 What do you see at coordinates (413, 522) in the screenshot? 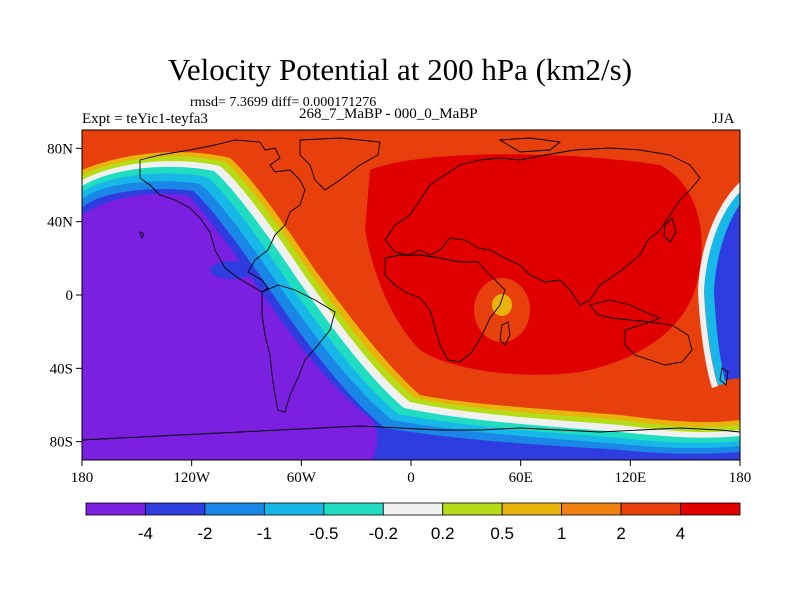
I see `colorbar: -4 -2 -1 -0.5 -0.2 0.2 0.5 1 2 4` at bounding box center [413, 522].